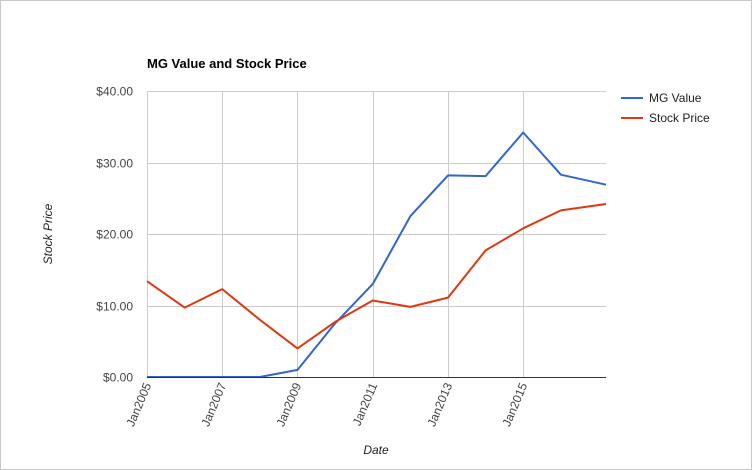 This screenshot has width=752, height=470. What do you see at coordinates (114, 92) in the screenshot?
I see `y-tick-label: $40.00` at bounding box center [114, 92].